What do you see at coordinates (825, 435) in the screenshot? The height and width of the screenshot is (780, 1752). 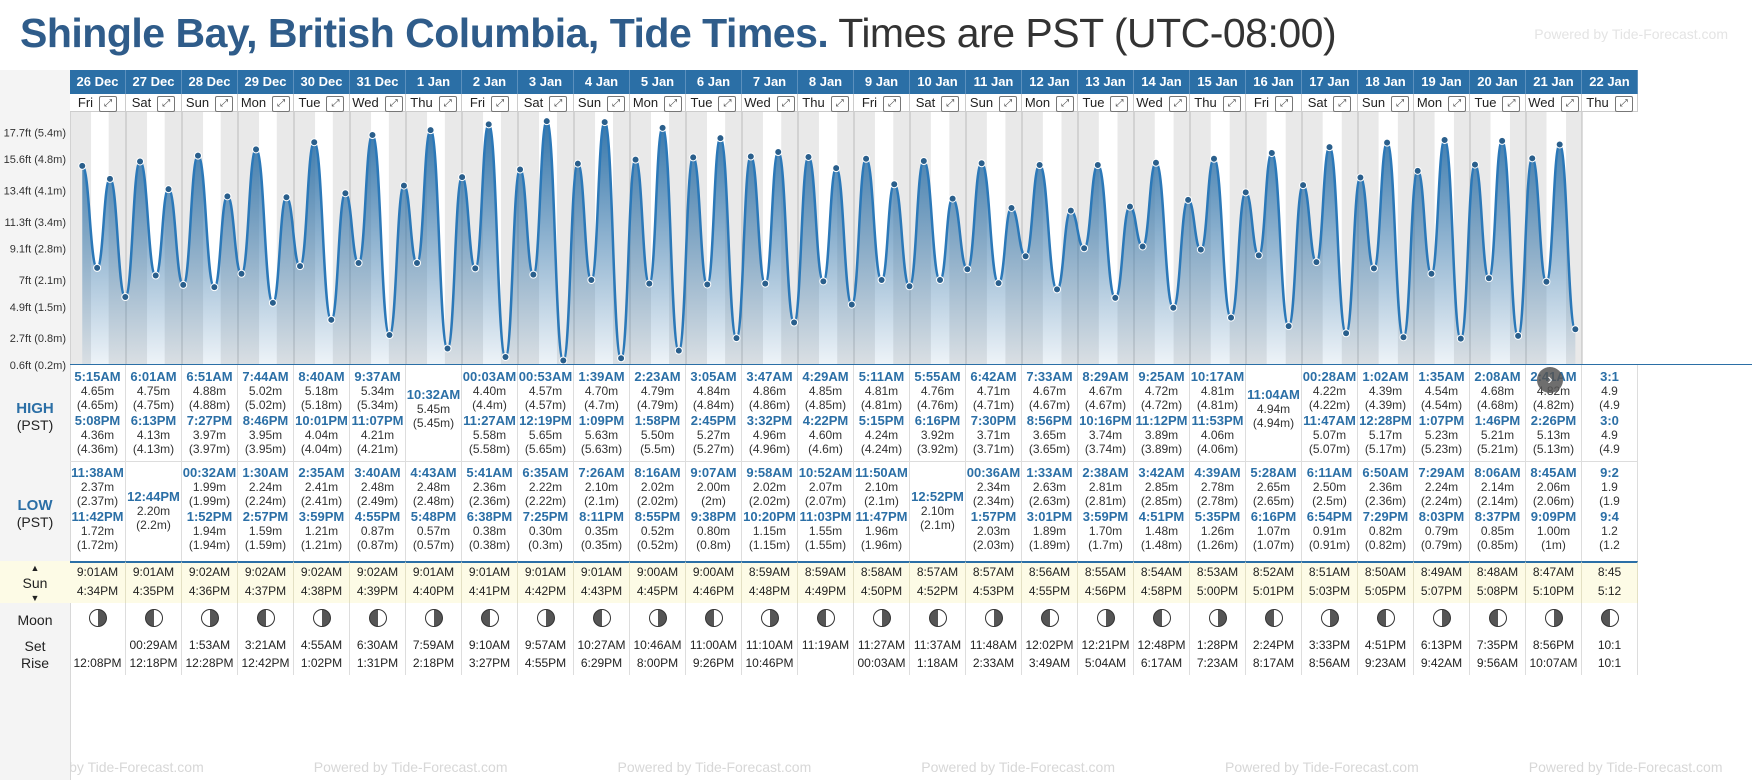 I see `tide-height: 4.60m` at bounding box center [825, 435].